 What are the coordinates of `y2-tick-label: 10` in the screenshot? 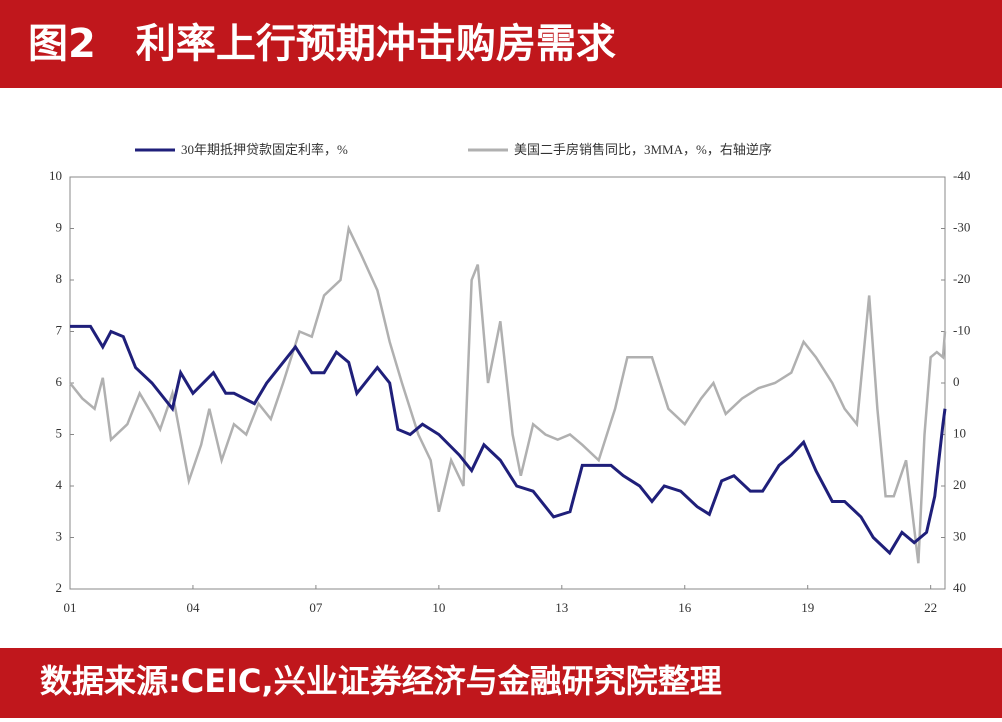 It's located at (959, 432).